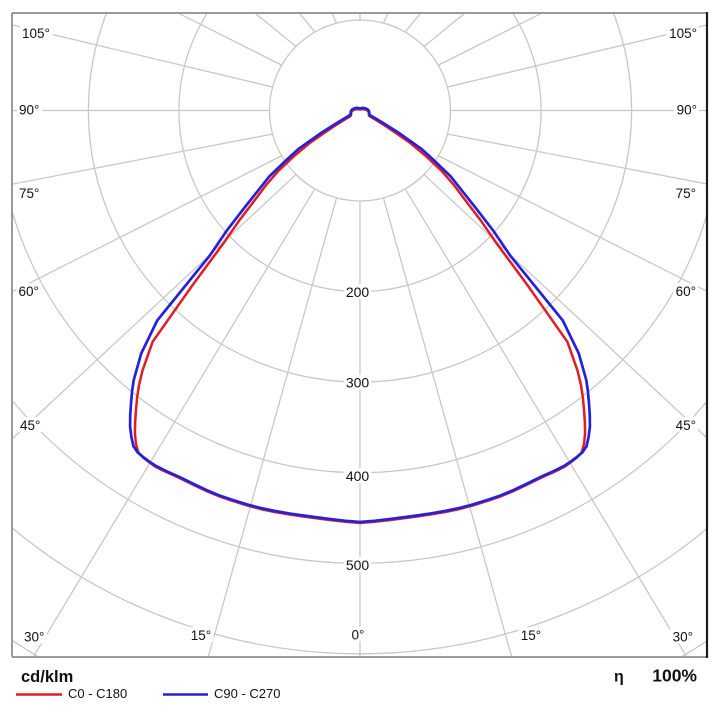 The image size is (720, 712). What do you see at coordinates (358, 565) in the screenshot?
I see `svg-text: 500` at bounding box center [358, 565].